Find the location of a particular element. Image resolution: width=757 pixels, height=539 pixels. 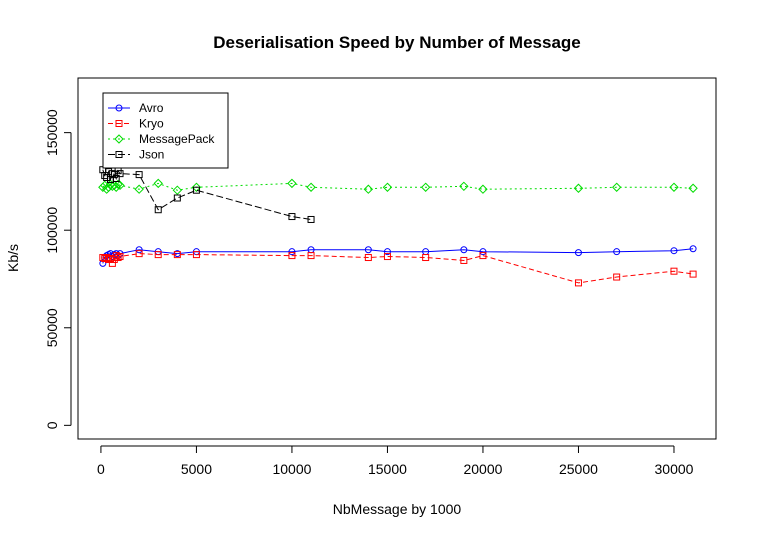

y-tick-label: 150000 is located at coordinates (52, 132).